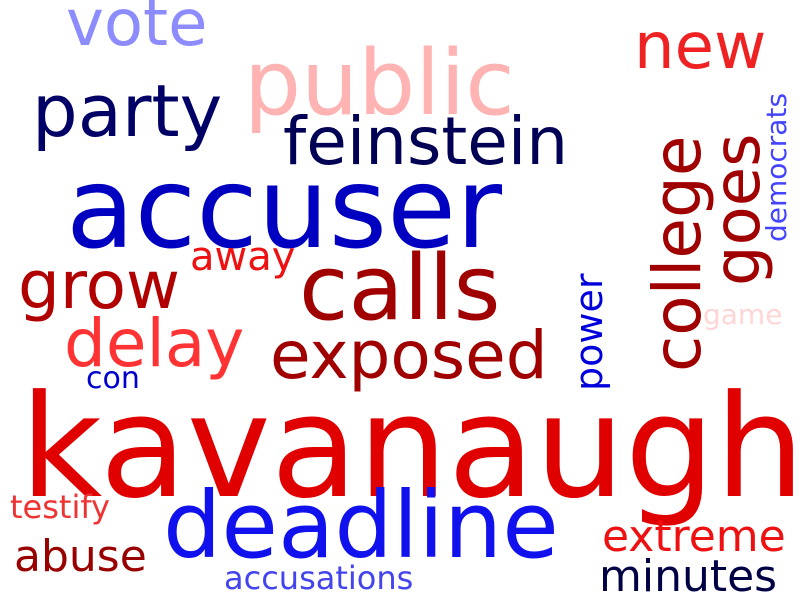  I want to click on word-vote: vote, so click(137, 30).